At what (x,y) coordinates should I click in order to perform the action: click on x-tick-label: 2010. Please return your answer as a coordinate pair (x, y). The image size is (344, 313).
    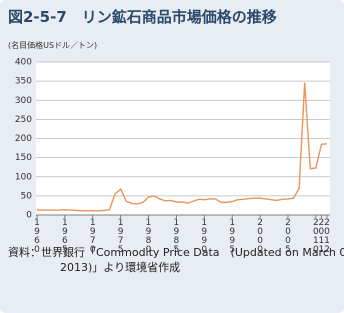
    Looking at the image, I should click on (315, 236).